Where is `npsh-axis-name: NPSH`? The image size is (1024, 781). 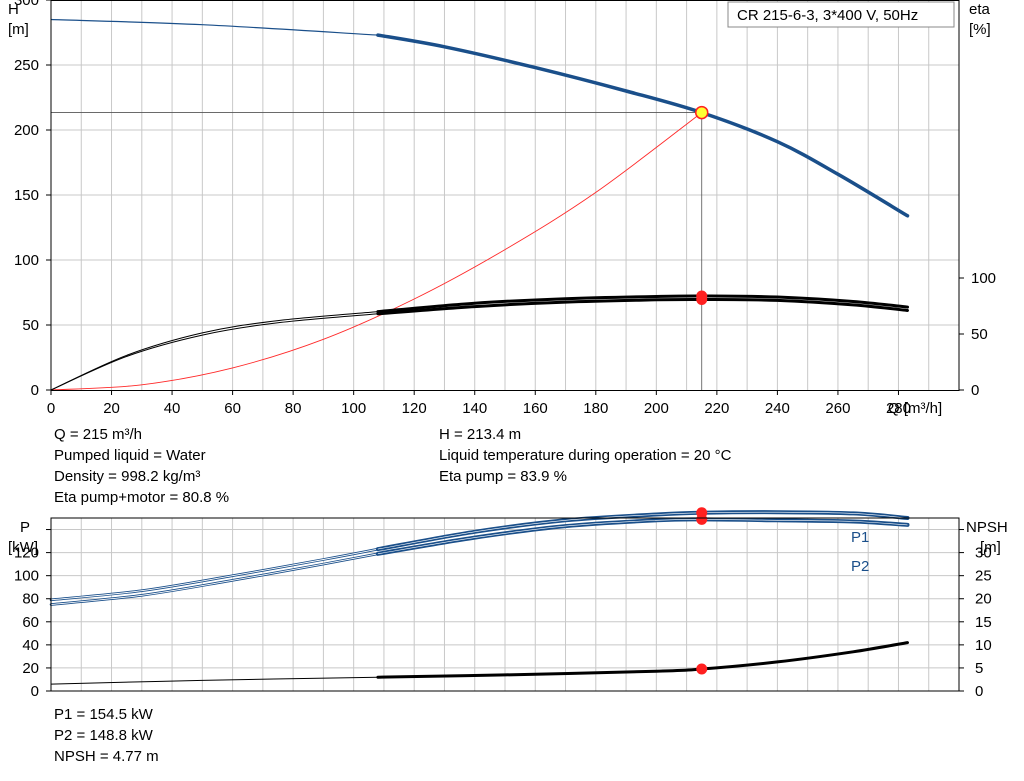
npsh-axis-name: NPSH is located at coordinates (987, 527).